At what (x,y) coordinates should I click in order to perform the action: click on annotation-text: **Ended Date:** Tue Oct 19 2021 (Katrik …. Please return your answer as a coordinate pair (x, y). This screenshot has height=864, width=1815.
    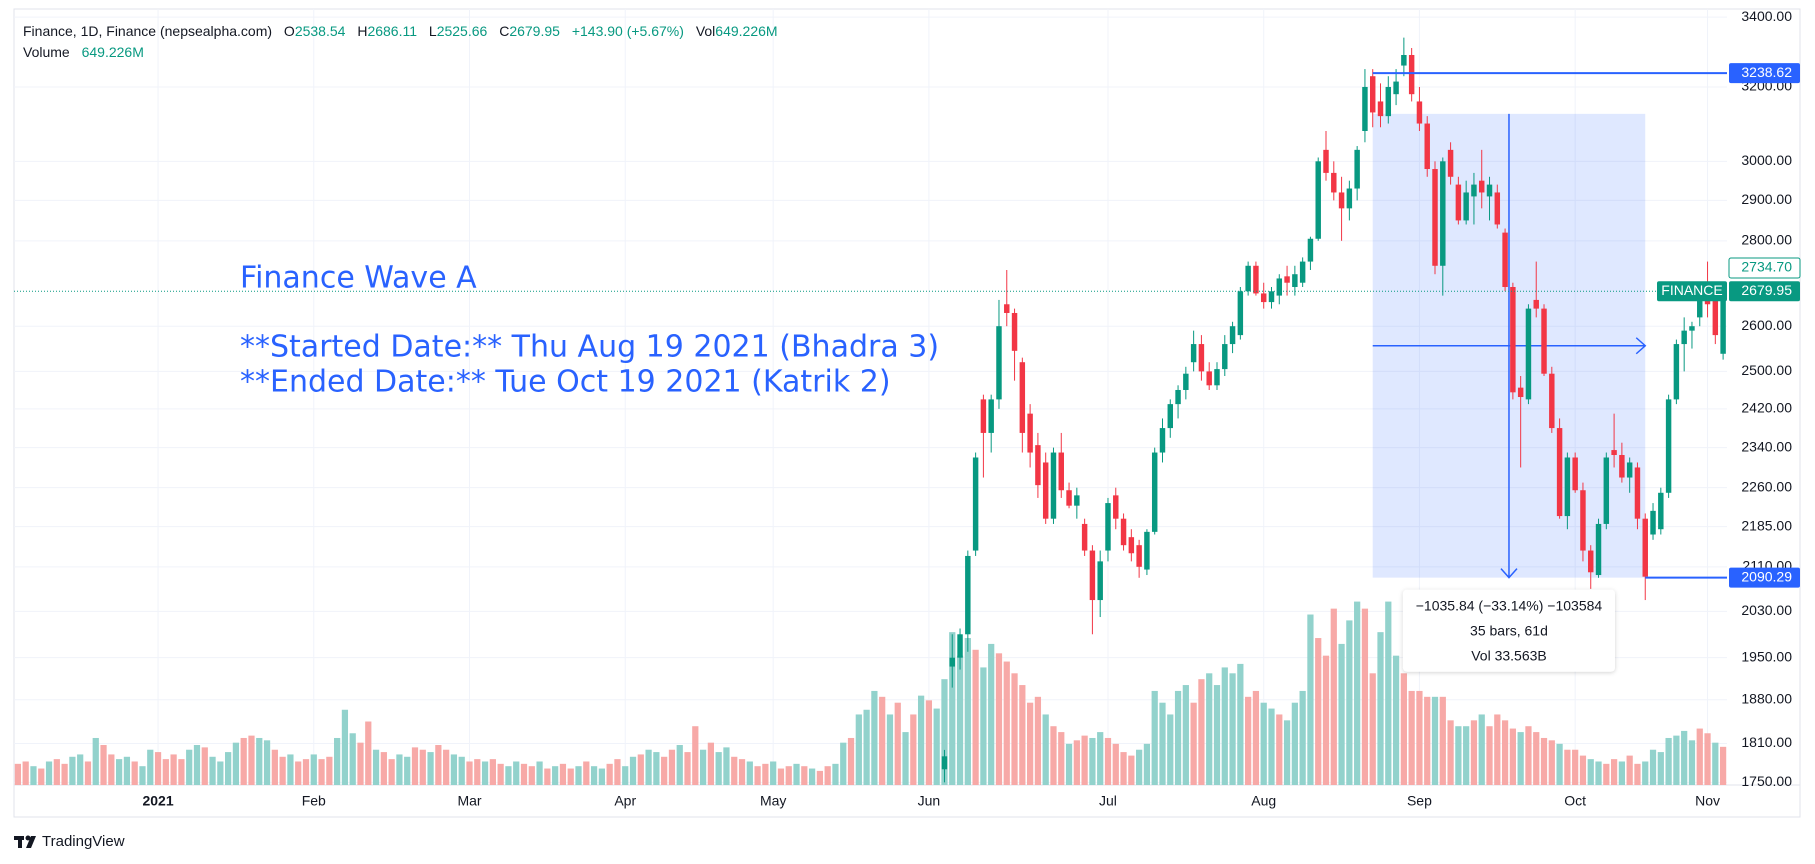
    Looking at the image, I should click on (565, 382).